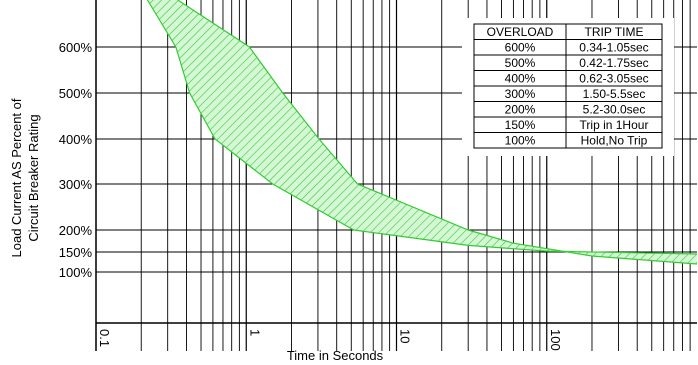 The image size is (698, 365). What do you see at coordinates (520, 79) in the screenshot?
I see `table-overload-value: 400%` at bounding box center [520, 79].